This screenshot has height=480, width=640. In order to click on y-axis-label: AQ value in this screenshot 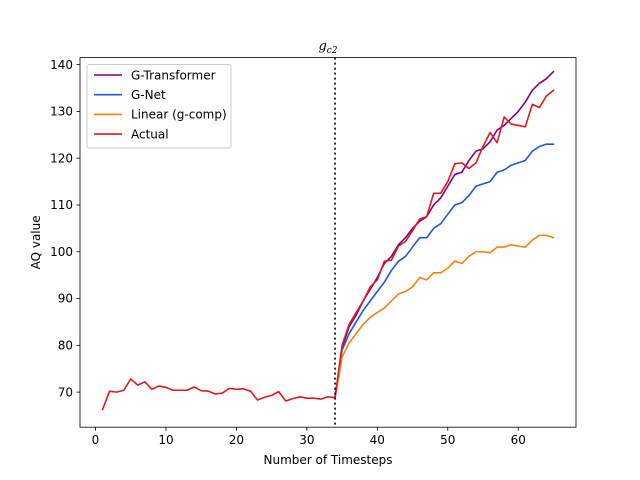, I will do `click(36, 242)`.